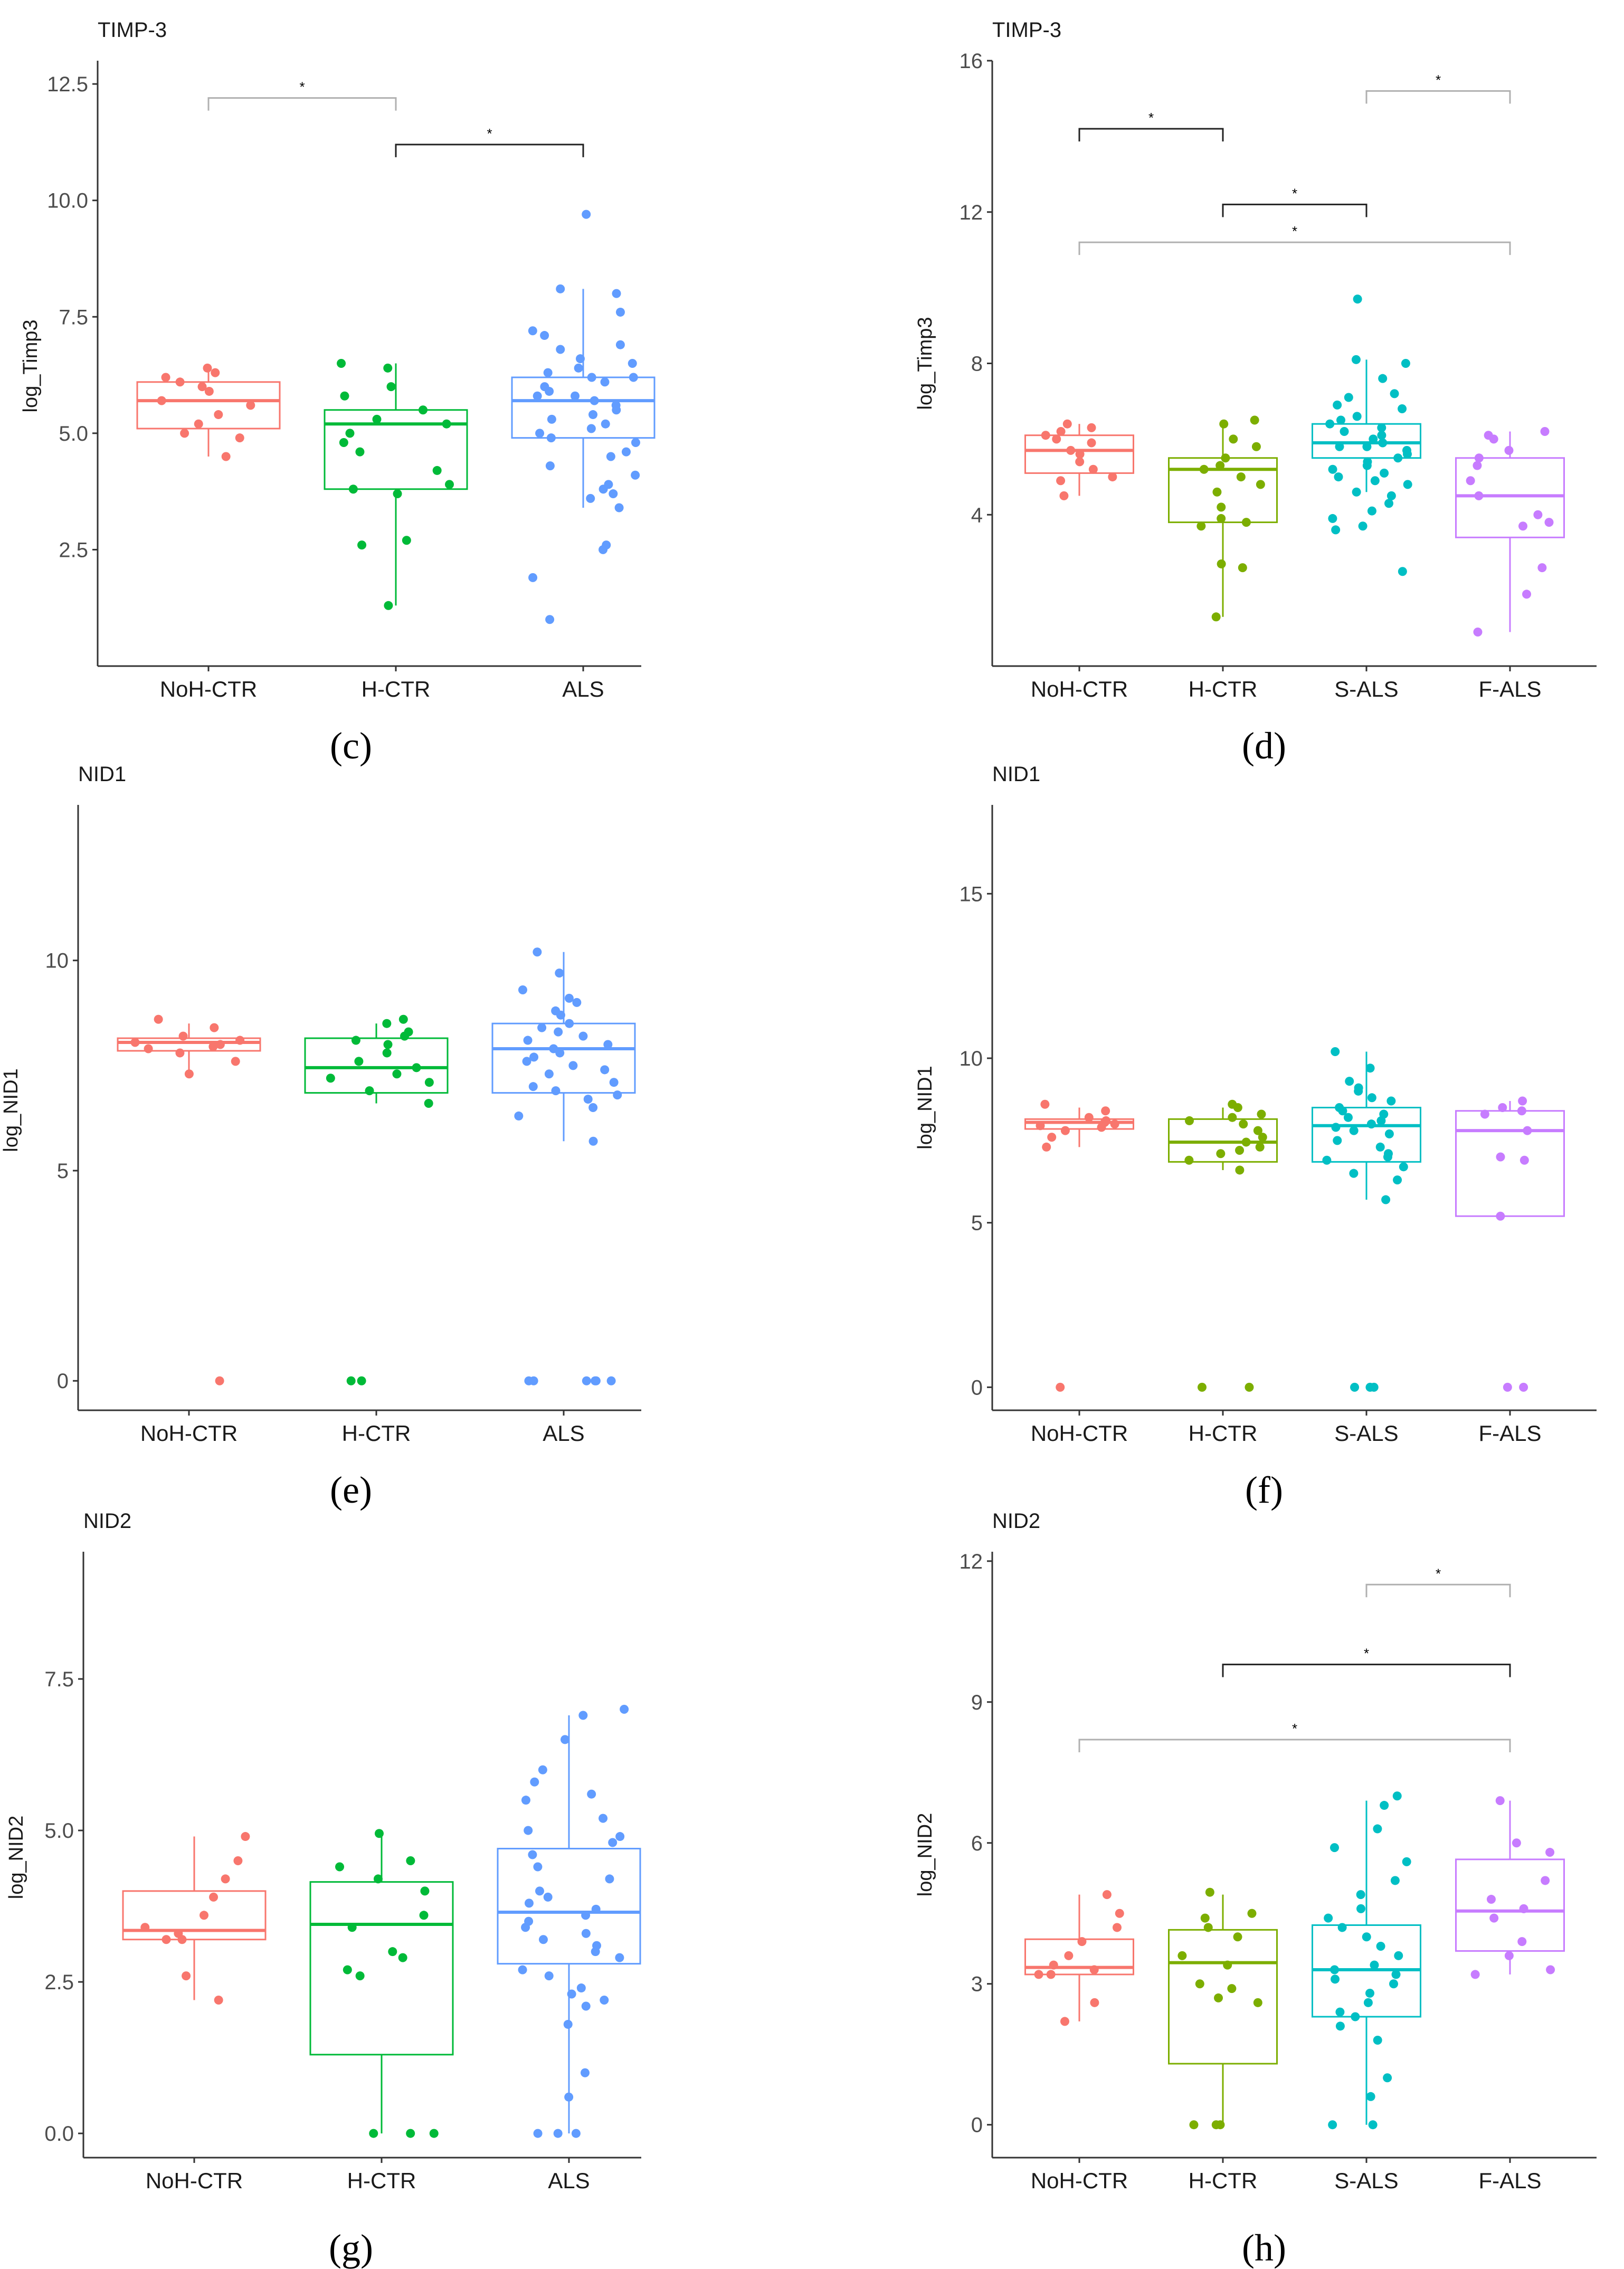  I want to click on panel-e: NID1 0 5 10 log_NID1 NoH-CTR H-CTR ALS (e), so click(320, 1137).